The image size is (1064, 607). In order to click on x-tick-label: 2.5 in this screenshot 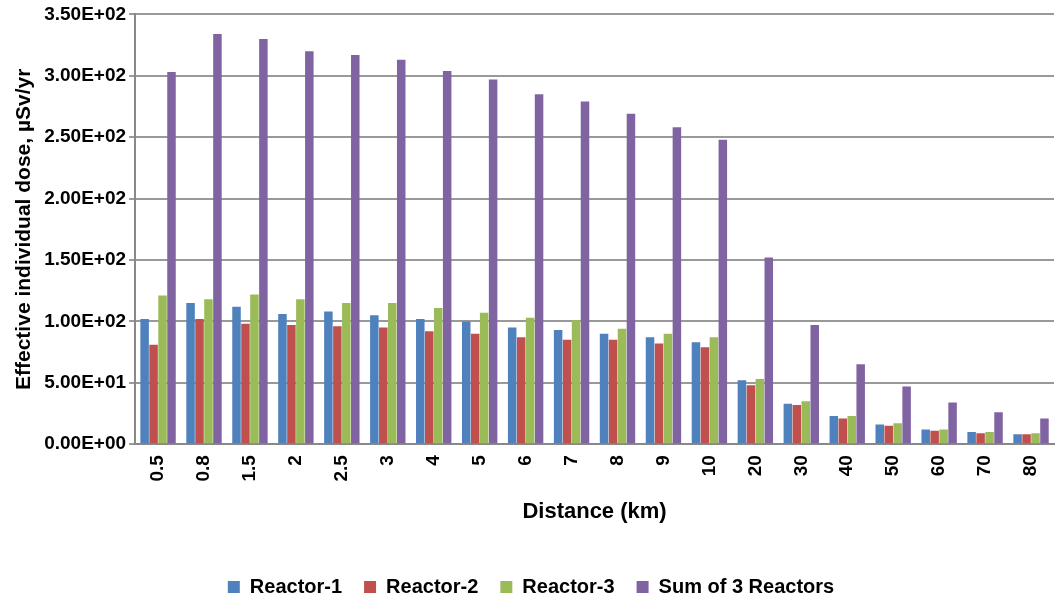, I will do `click(341, 468)`.